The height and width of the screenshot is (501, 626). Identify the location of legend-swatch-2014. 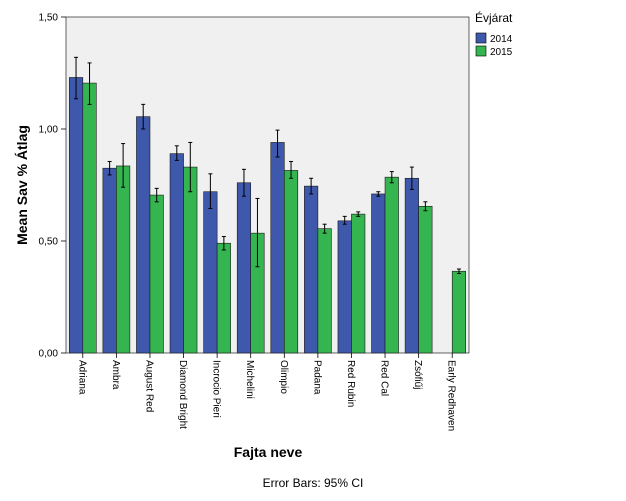
(481, 38).